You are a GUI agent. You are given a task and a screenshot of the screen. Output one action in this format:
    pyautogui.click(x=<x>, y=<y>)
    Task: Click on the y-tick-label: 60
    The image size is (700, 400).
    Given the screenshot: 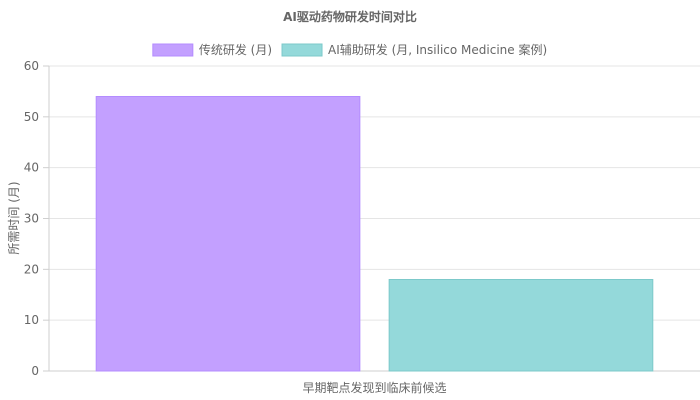 What is the action you would take?
    pyautogui.click(x=31, y=66)
    